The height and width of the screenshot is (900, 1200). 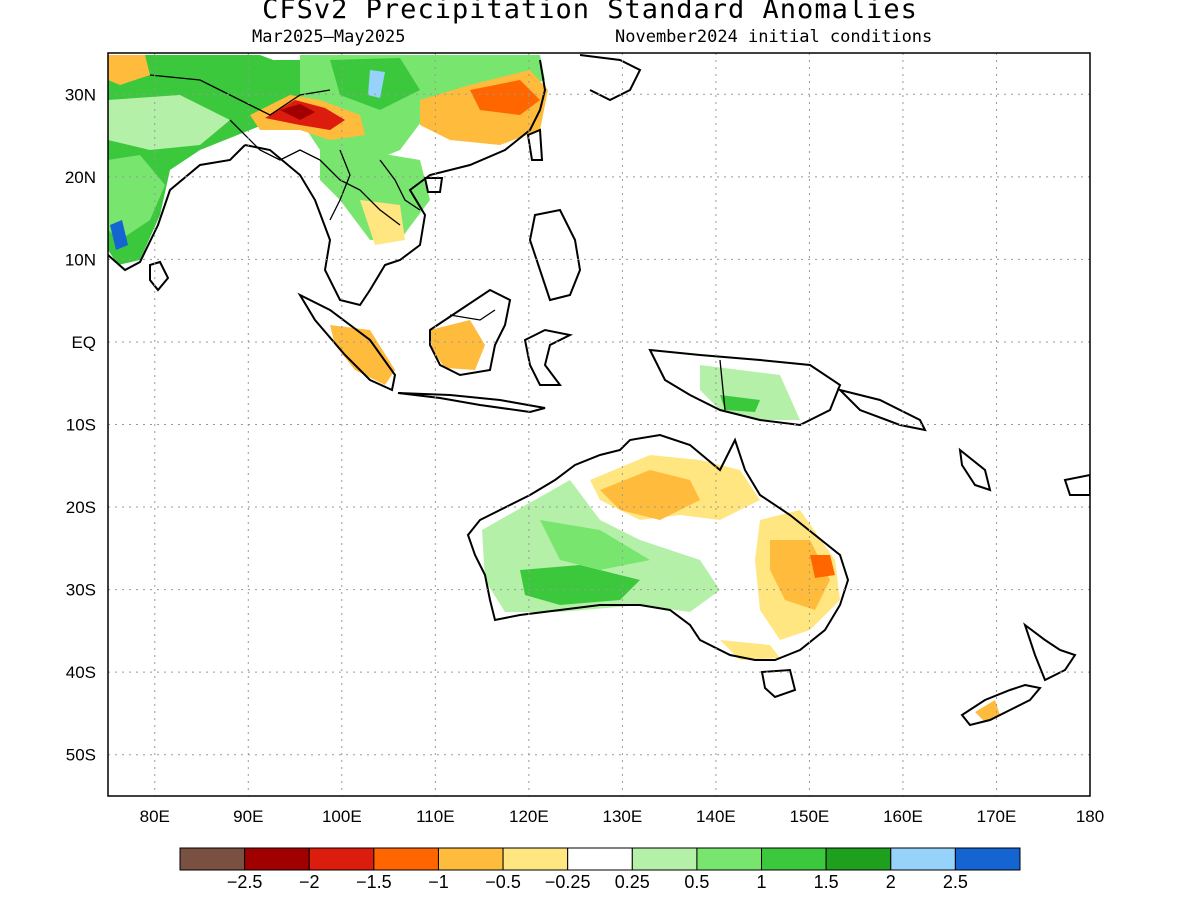 I want to click on coastline-hainan, so click(x=433, y=185).